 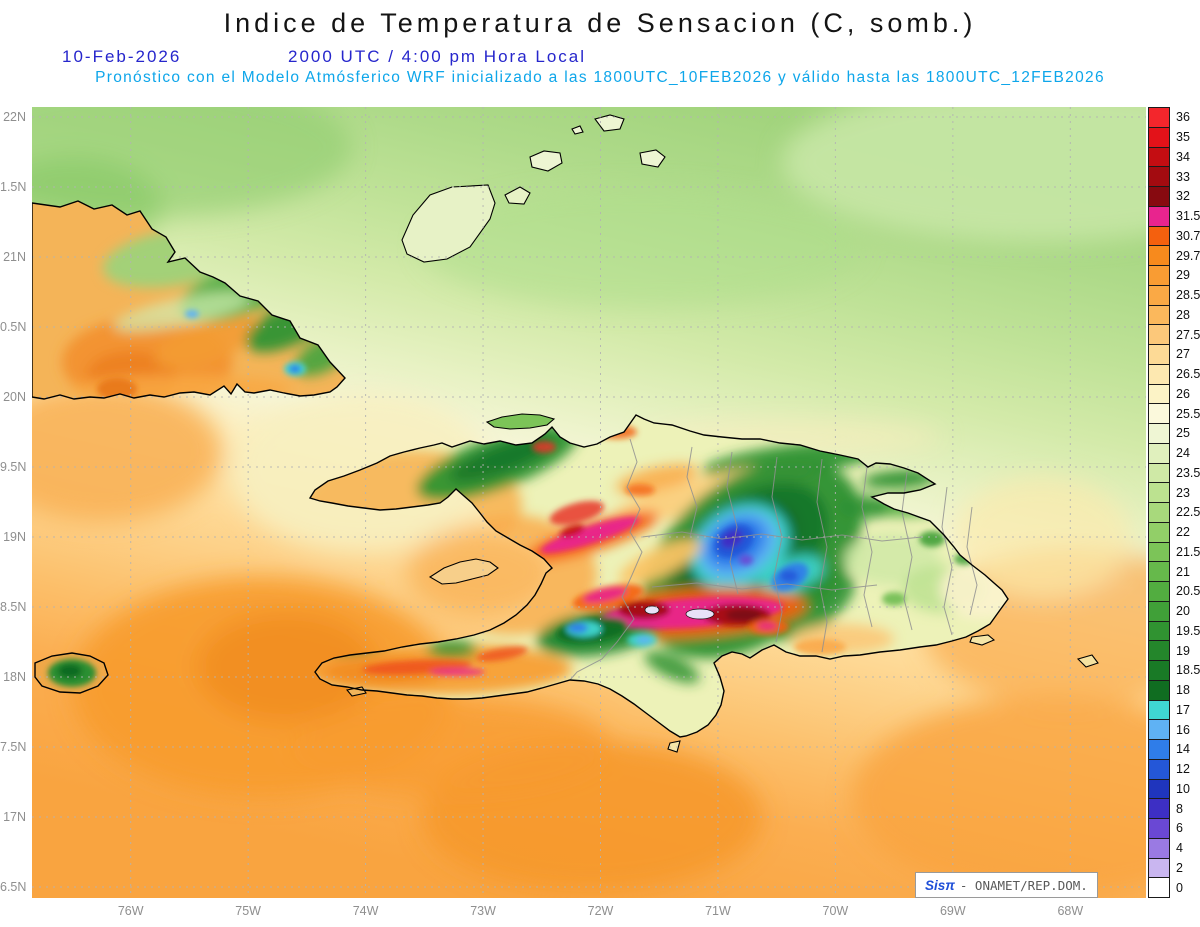 What do you see at coordinates (1179, 867) in the screenshot?
I see `colorbar-label: 2` at bounding box center [1179, 867].